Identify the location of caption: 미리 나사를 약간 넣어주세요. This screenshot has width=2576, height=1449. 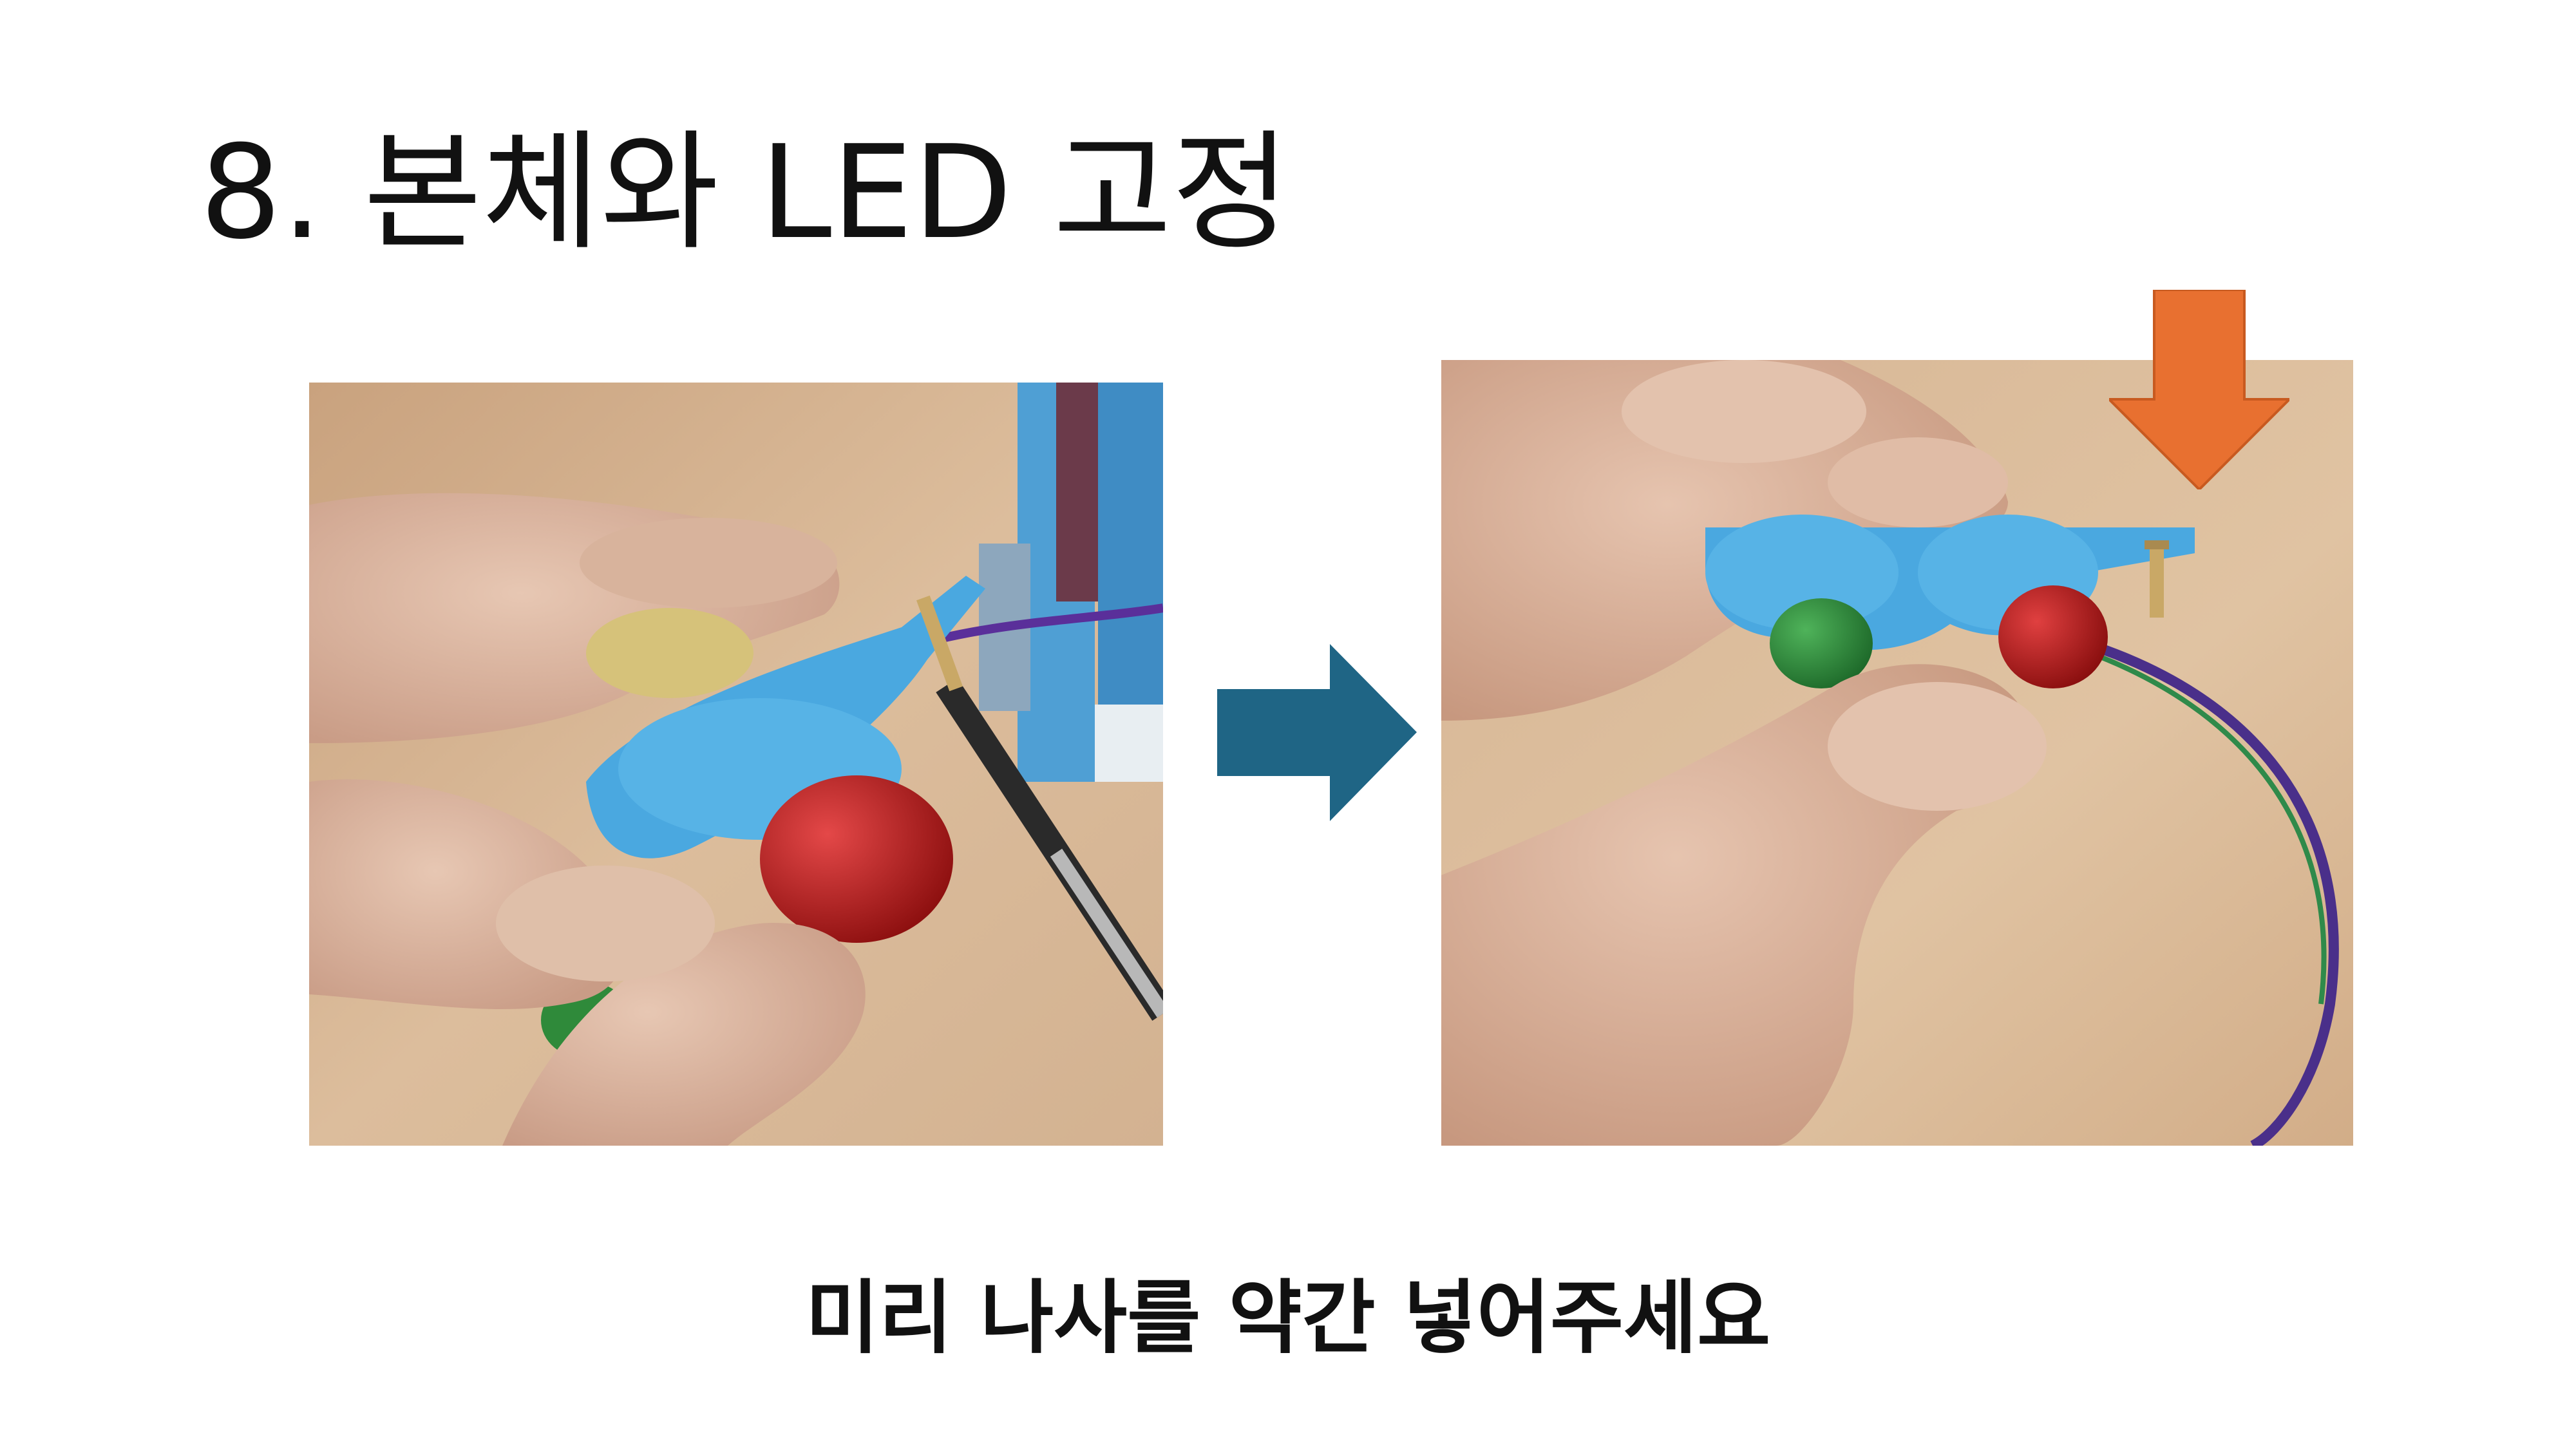
(1288, 1319).